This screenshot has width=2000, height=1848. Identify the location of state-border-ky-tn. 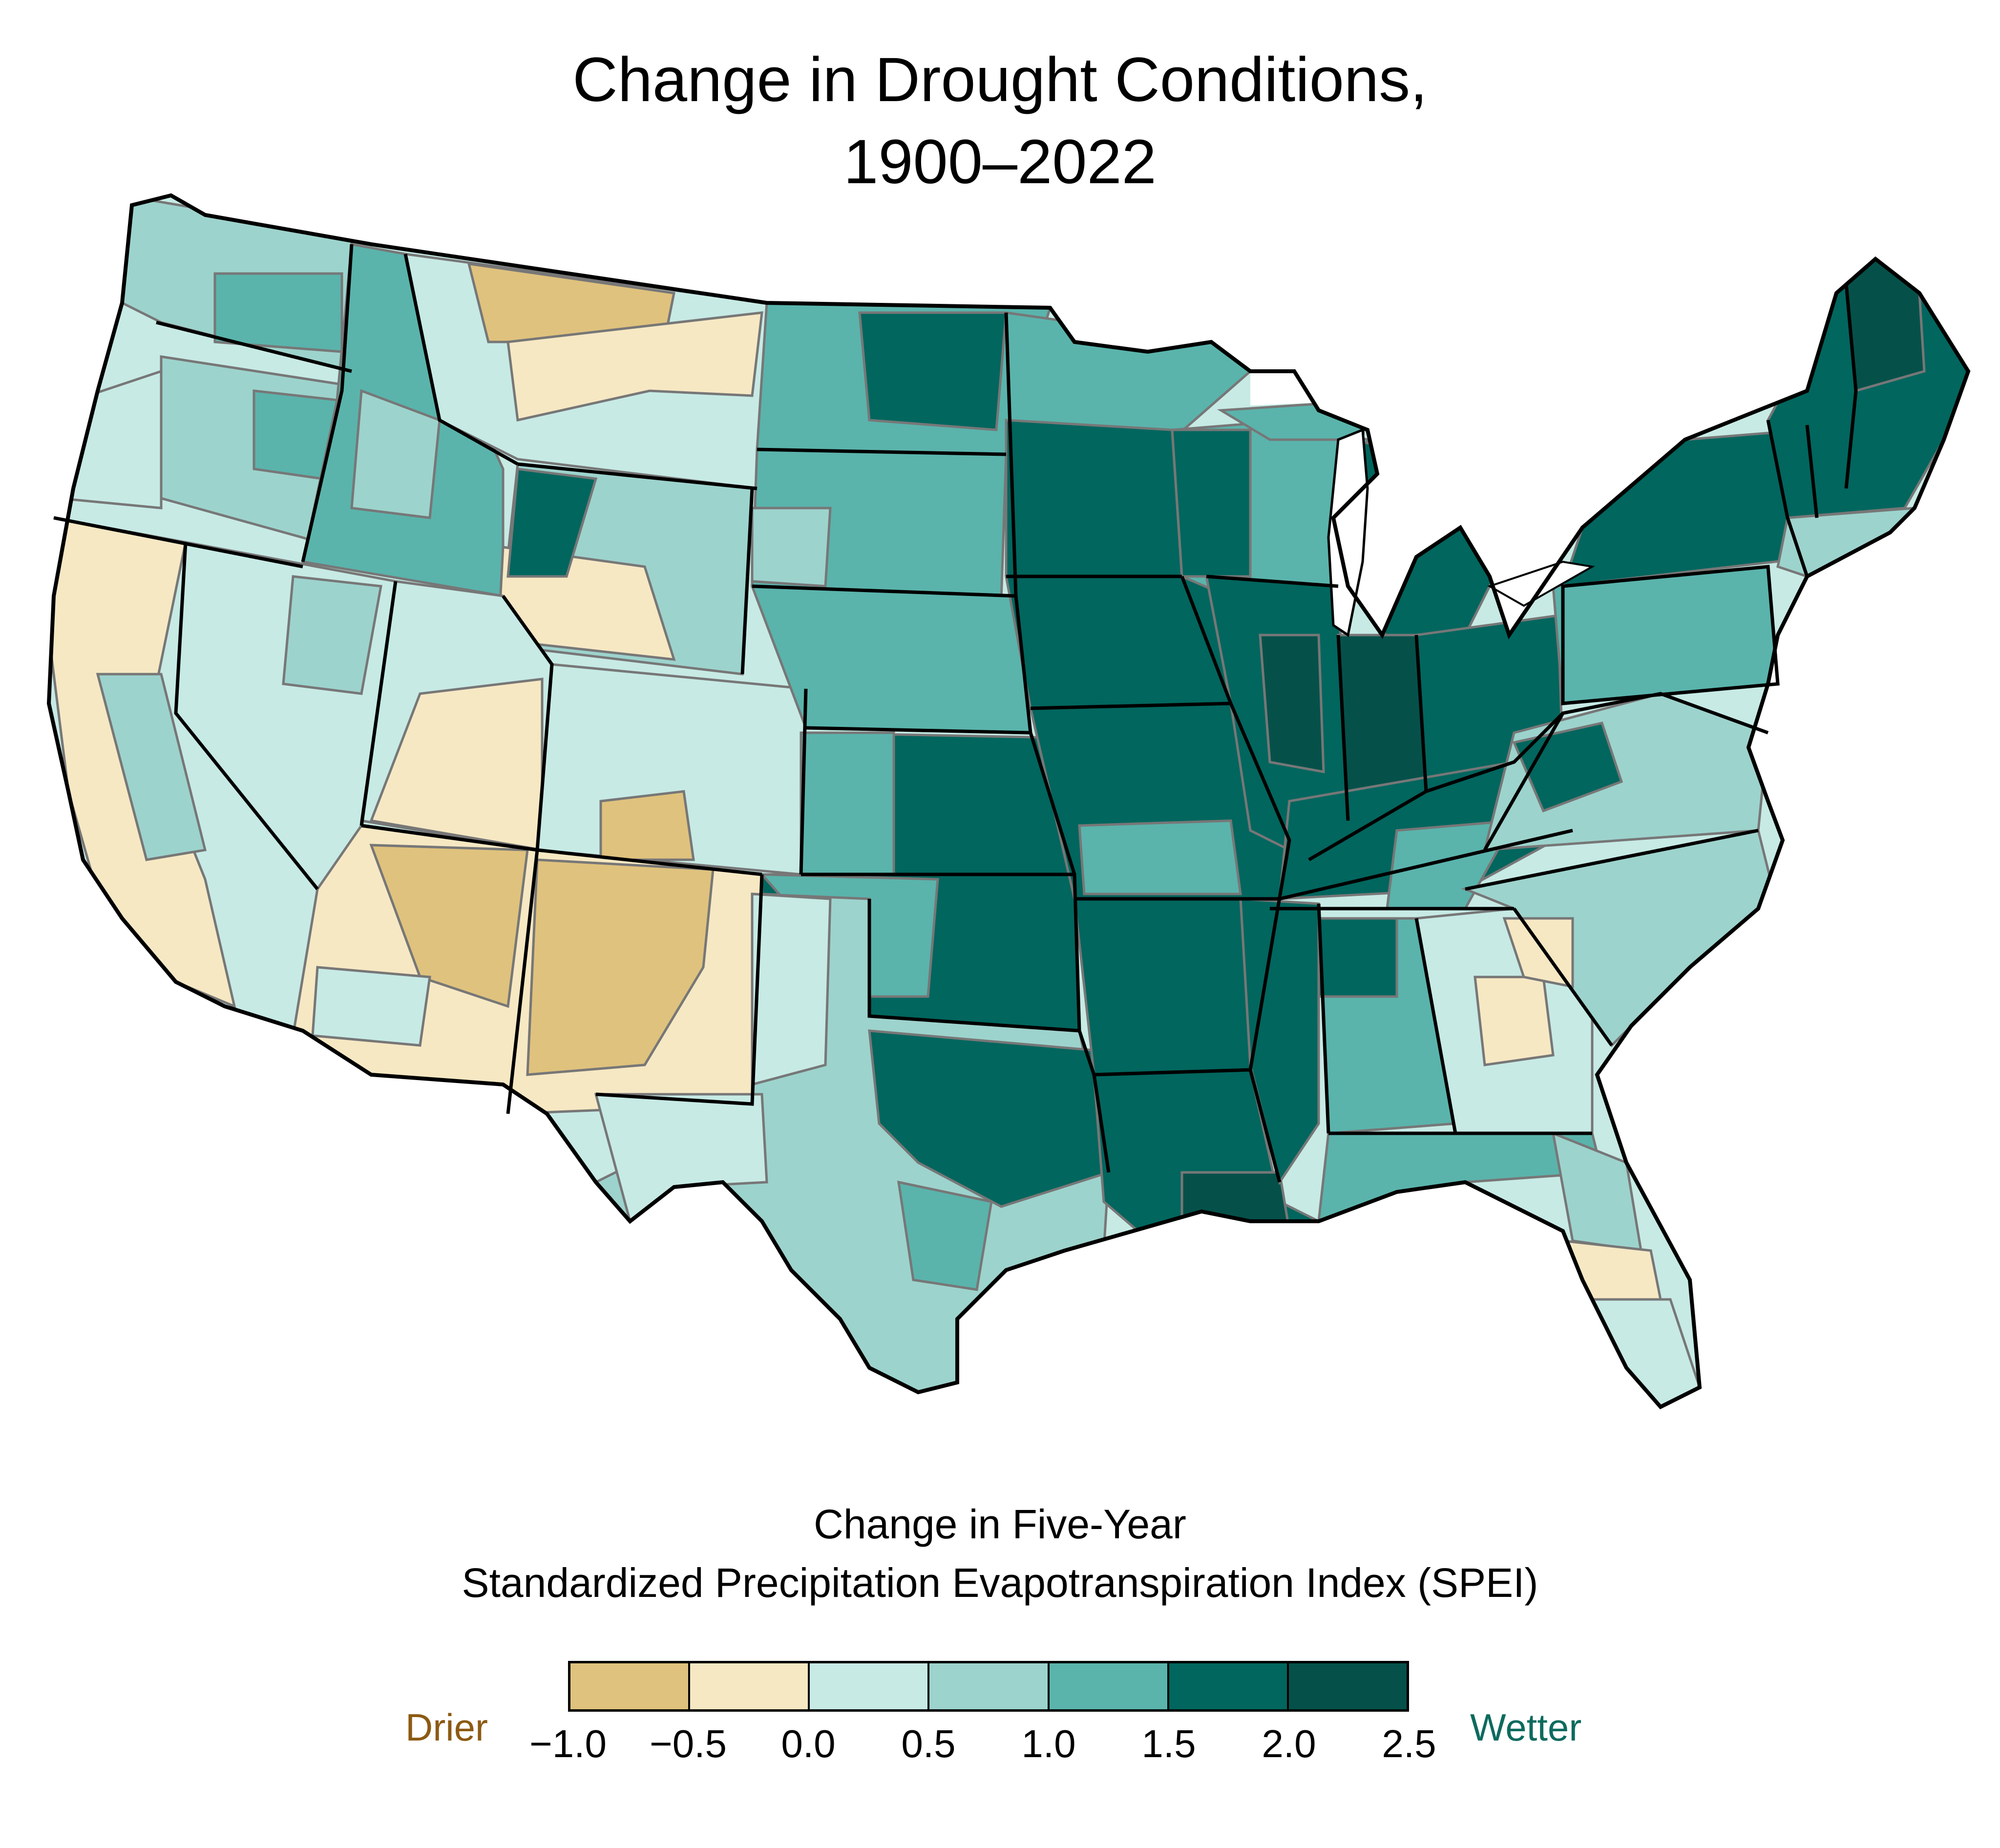
(1426, 864).